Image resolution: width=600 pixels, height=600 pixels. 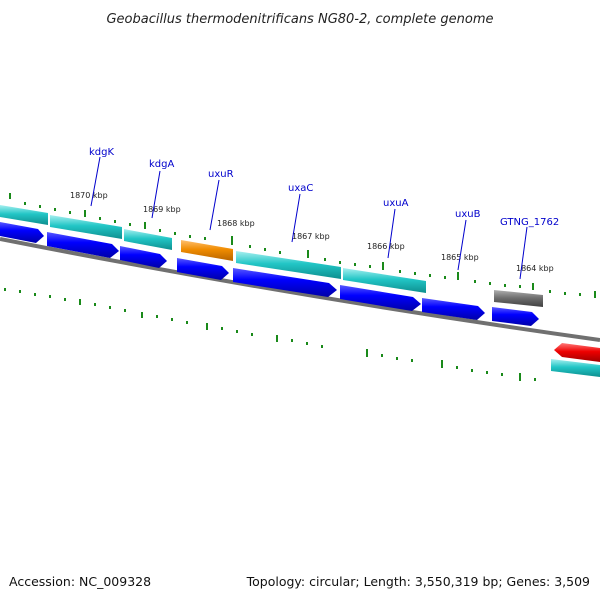 What do you see at coordinates (311, 236) in the screenshot?
I see `kbp-label: 1867 kbp` at bounding box center [311, 236].